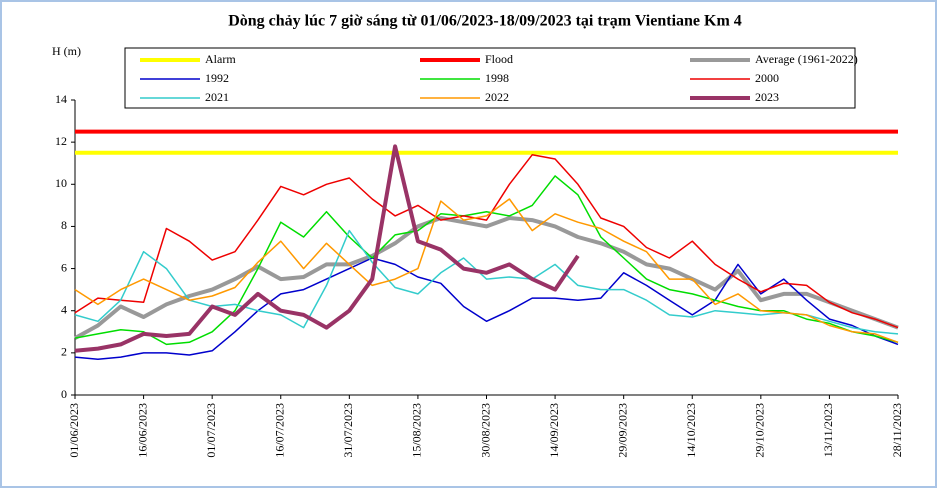 The image size is (937, 488). What do you see at coordinates (61, 141) in the screenshot?
I see `y-tick-label: 12` at bounding box center [61, 141].